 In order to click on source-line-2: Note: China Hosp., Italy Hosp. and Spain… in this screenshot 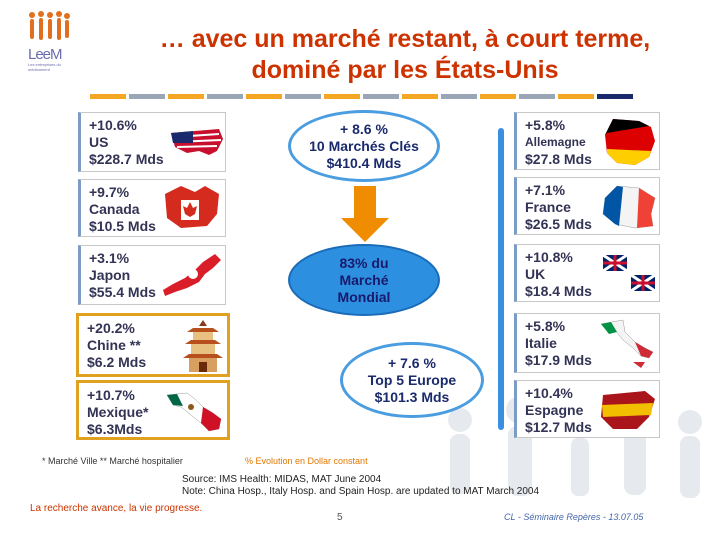, I will do `click(361, 491)`.